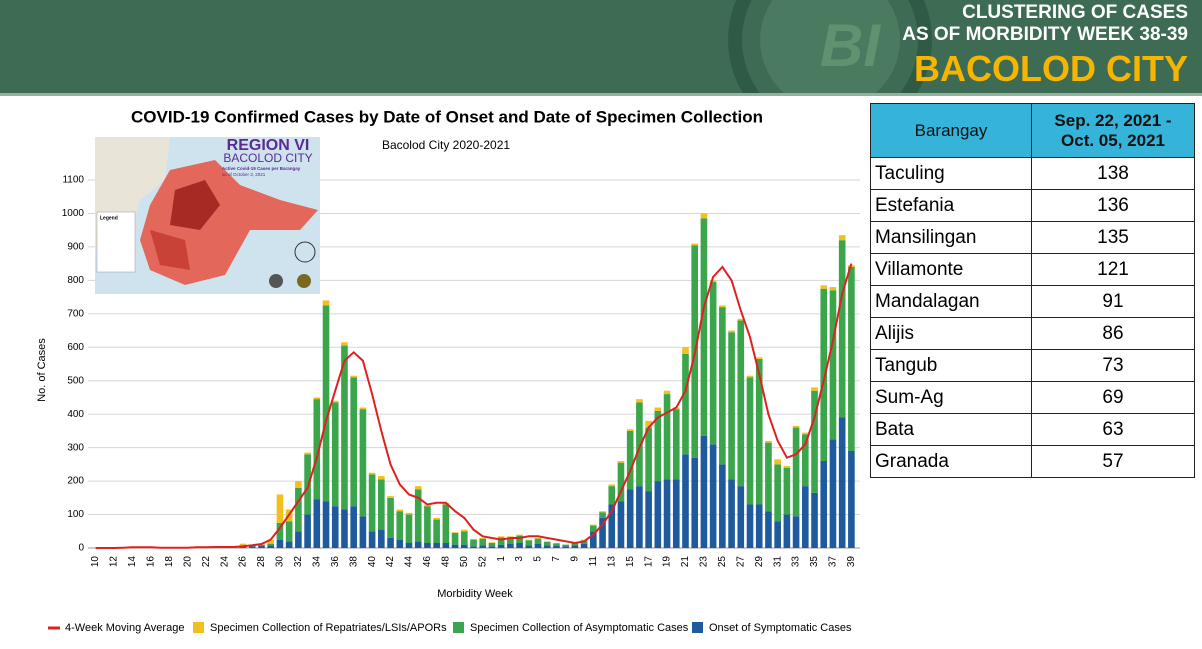  What do you see at coordinates (1032, 173) in the screenshot?
I see `table-row: Taculing 138` at bounding box center [1032, 173].